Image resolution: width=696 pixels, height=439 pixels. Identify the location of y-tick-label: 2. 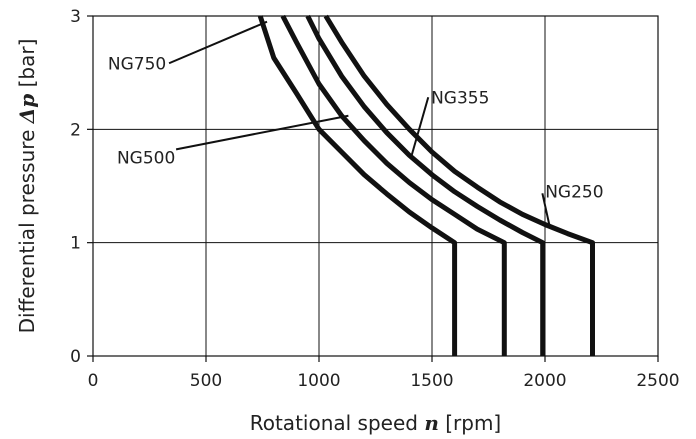
(75, 130).